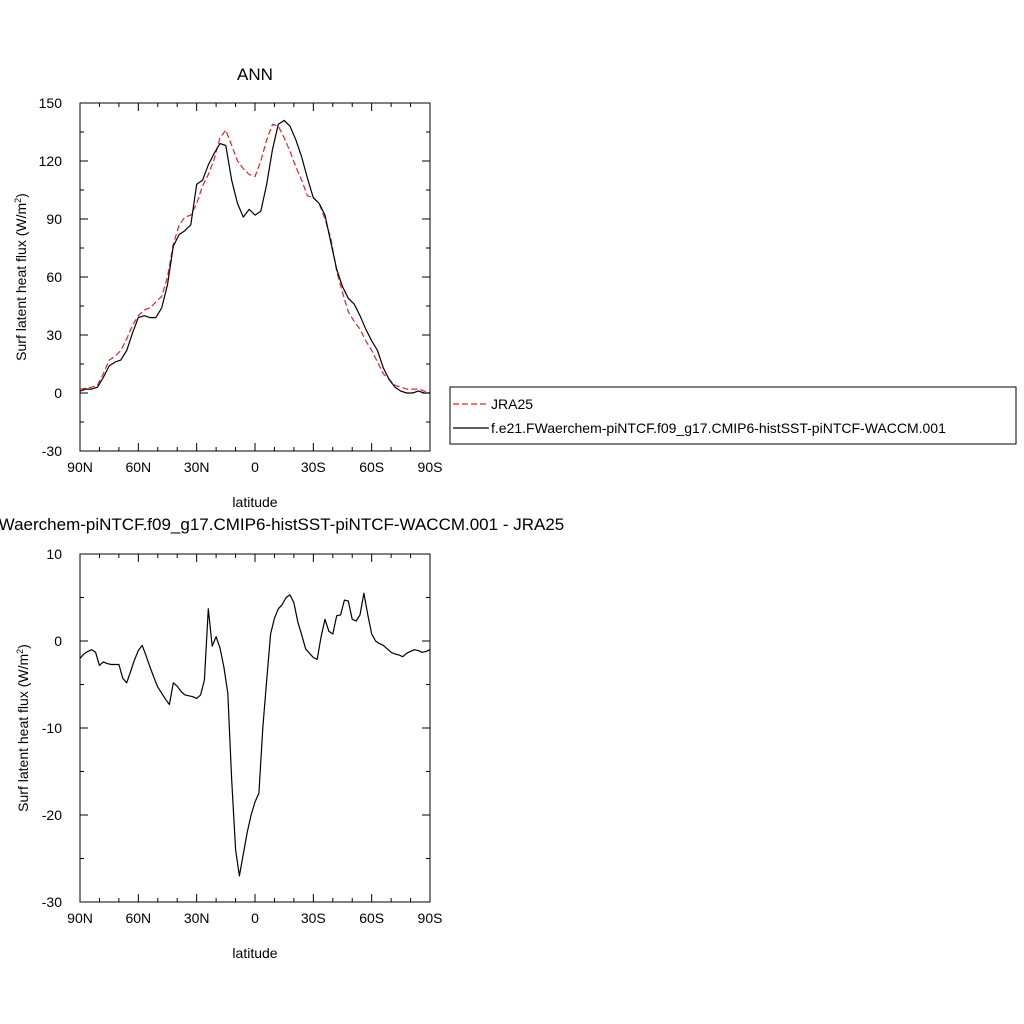 This screenshot has width=1024, height=1024. I want to click on bottom-chart-x-tick-label: 60N, so click(138, 918).